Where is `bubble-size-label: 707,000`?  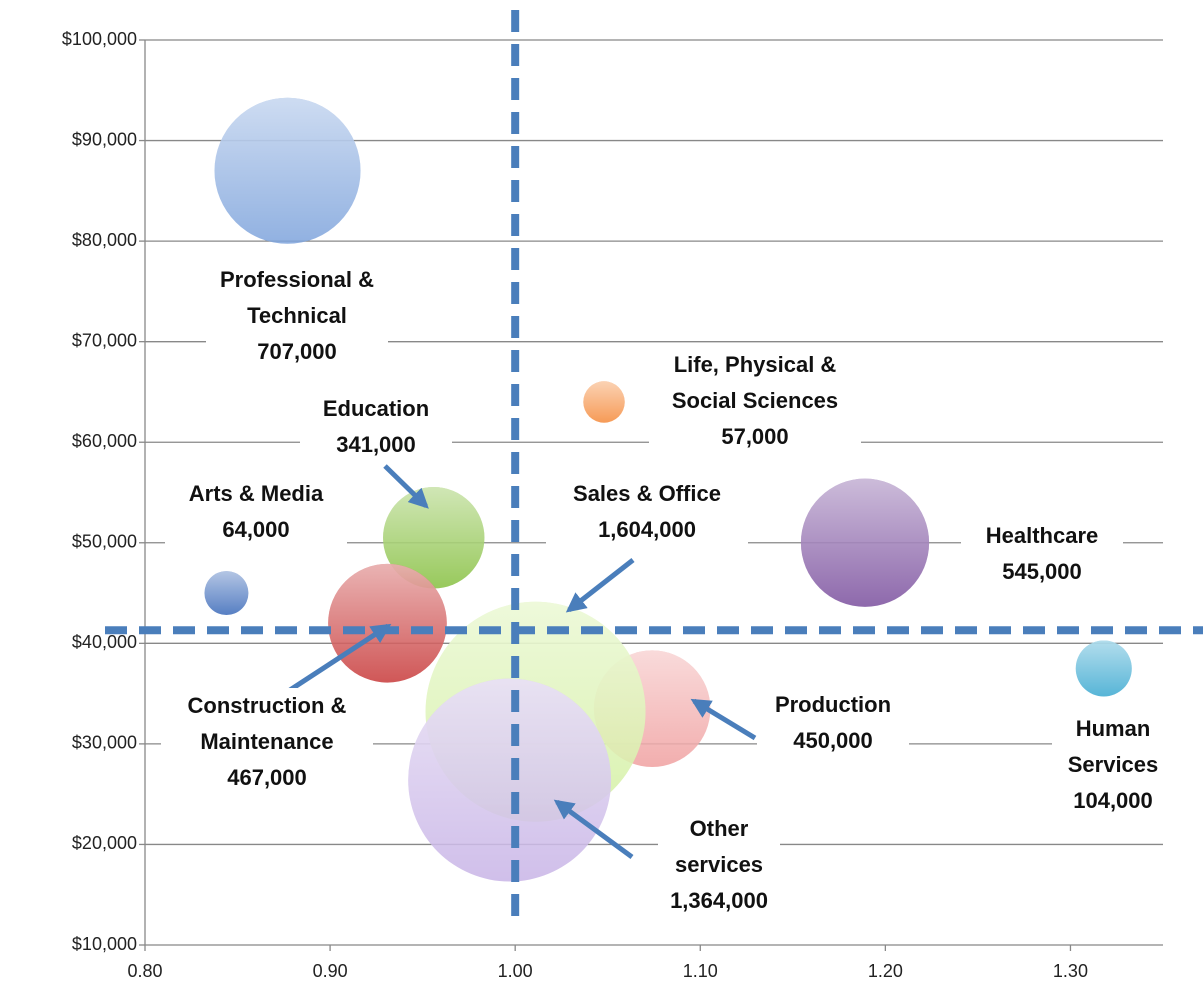 bubble-size-label: 707,000 is located at coordinates (297, 351).